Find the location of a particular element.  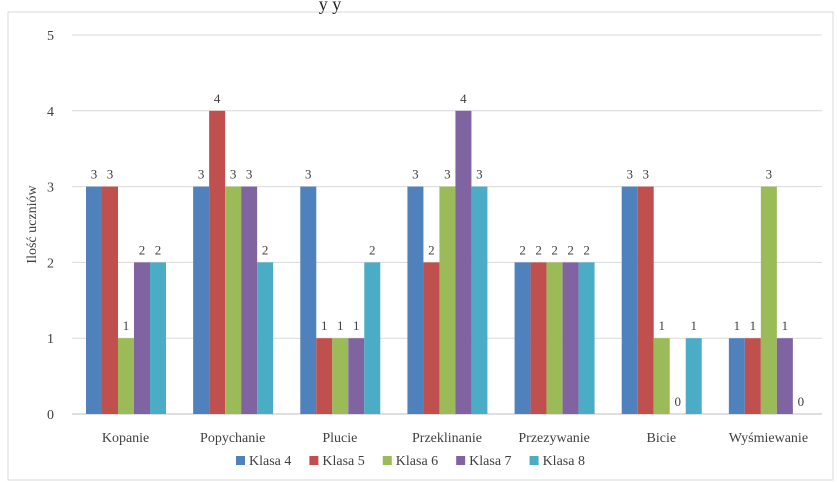

x-tick-label: Przezywanie is located at coordinates (554, 438).